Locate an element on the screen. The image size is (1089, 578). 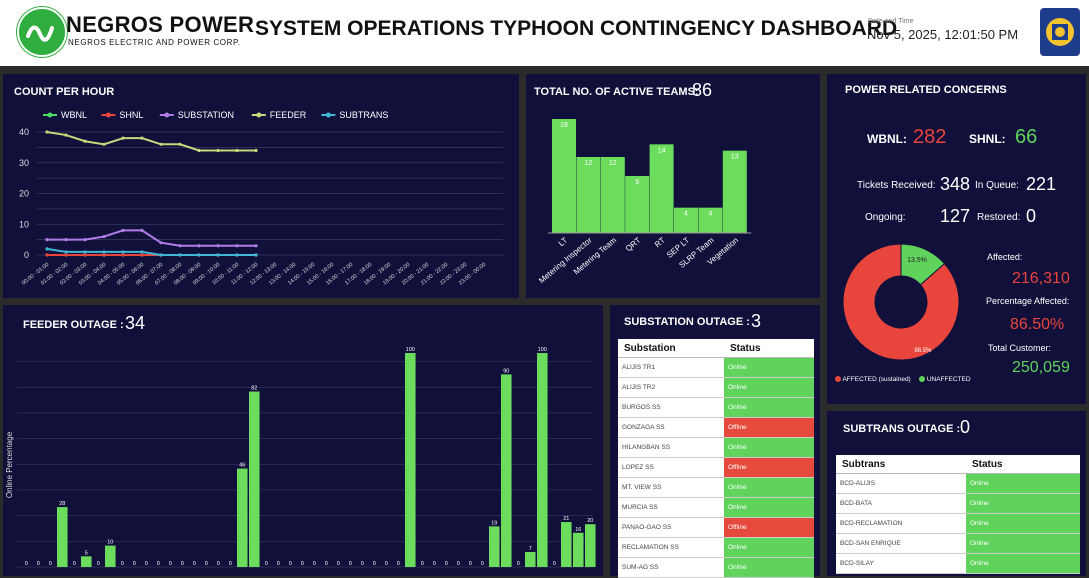
name-cell: HILANGBAN SS is located at coordinates (671, 447).